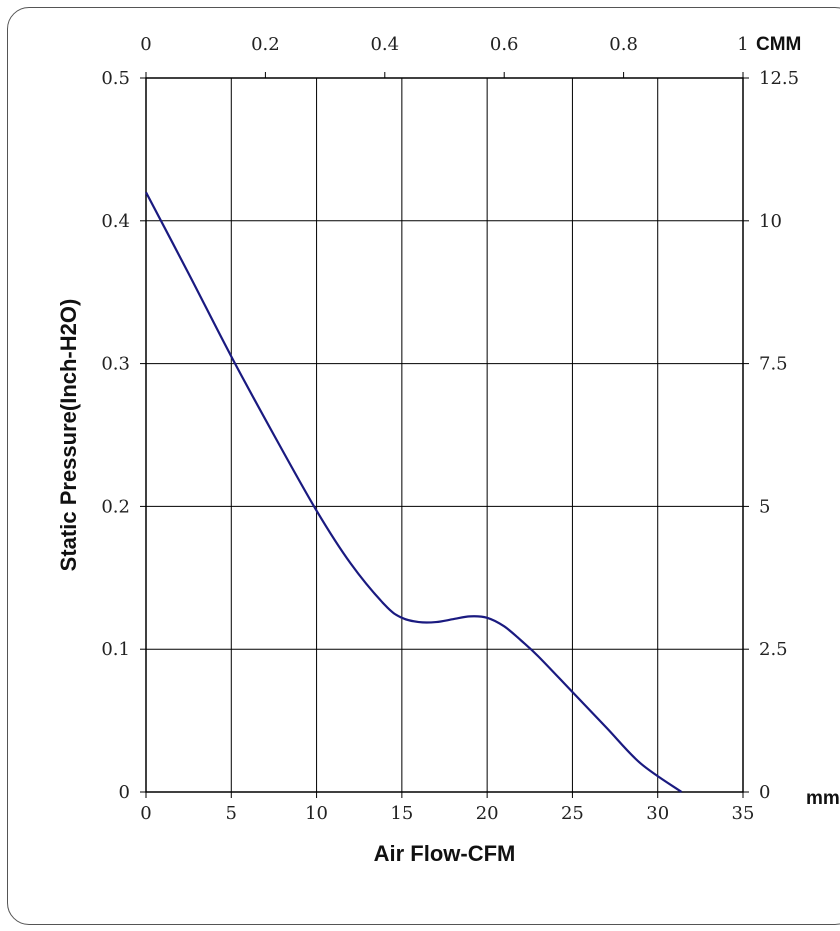 The height and width of the screenshot is (931, 840). Describe the element at coordinates (115, 364) in the screenshot. I see `y-tick-label: 0.3` at that location.